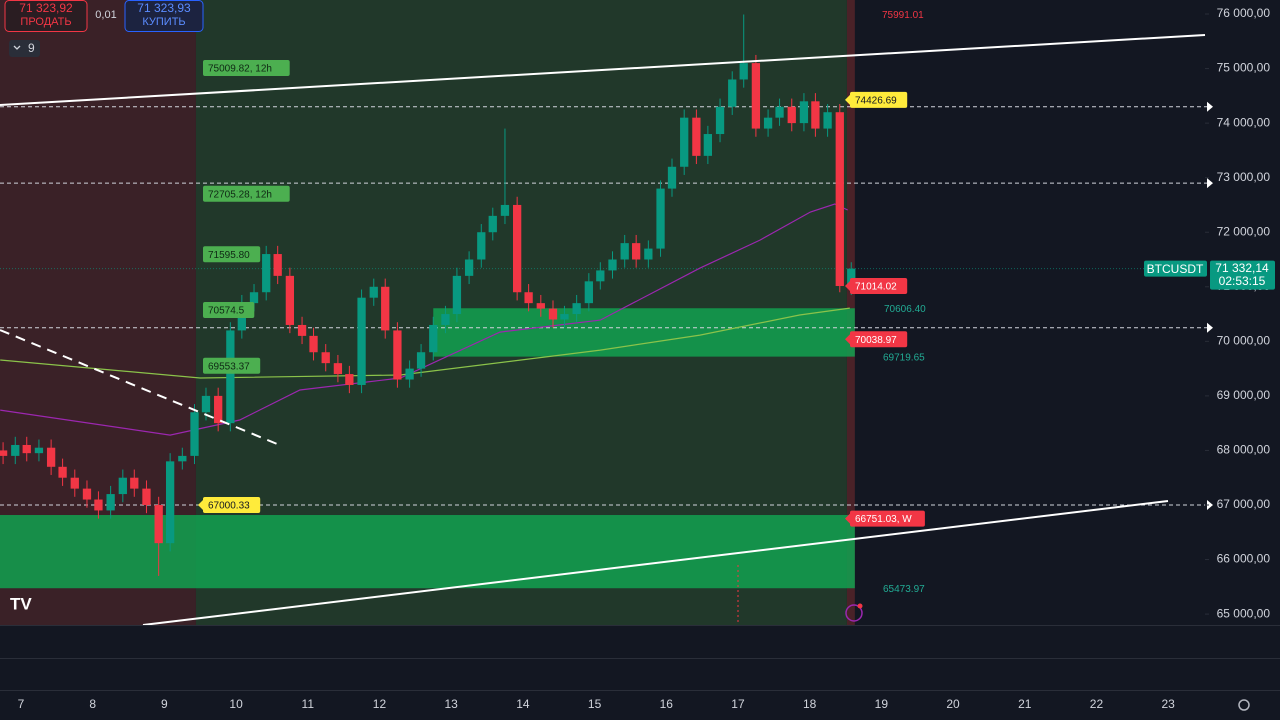  Describe the element at coordinates (24, 48) in the screenshot. I see `indicators-toggle` at that location.